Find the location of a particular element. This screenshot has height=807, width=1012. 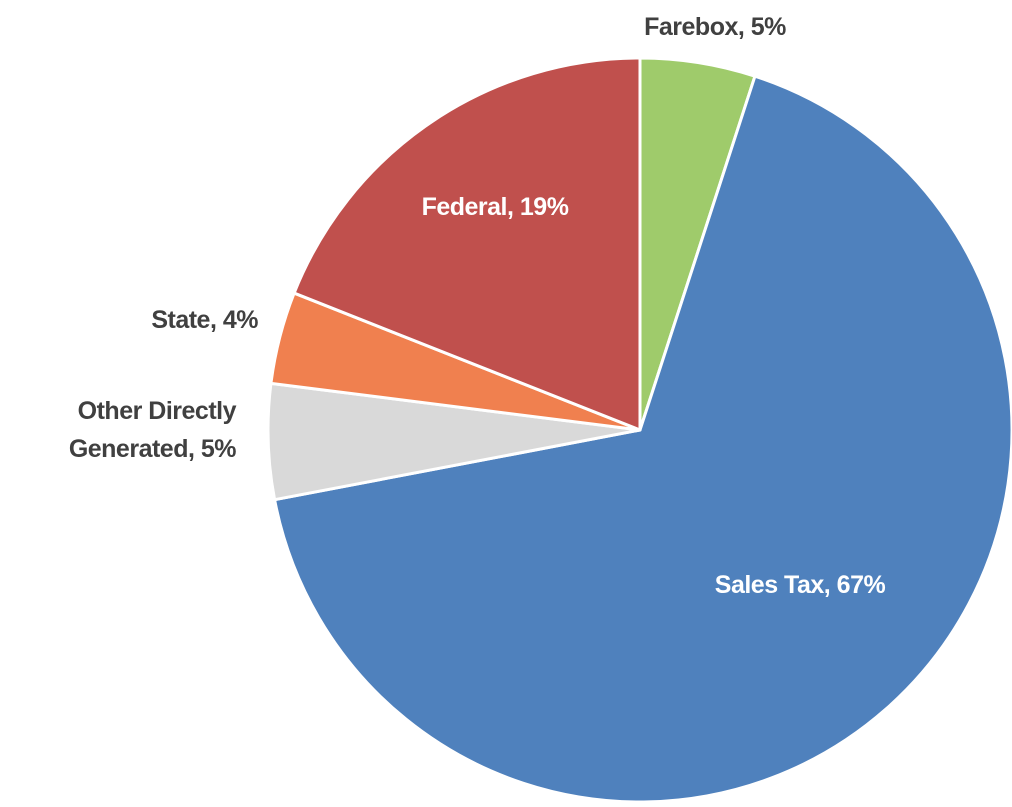

data-label: Farebox, 5% is located at coordinates (715, 27).